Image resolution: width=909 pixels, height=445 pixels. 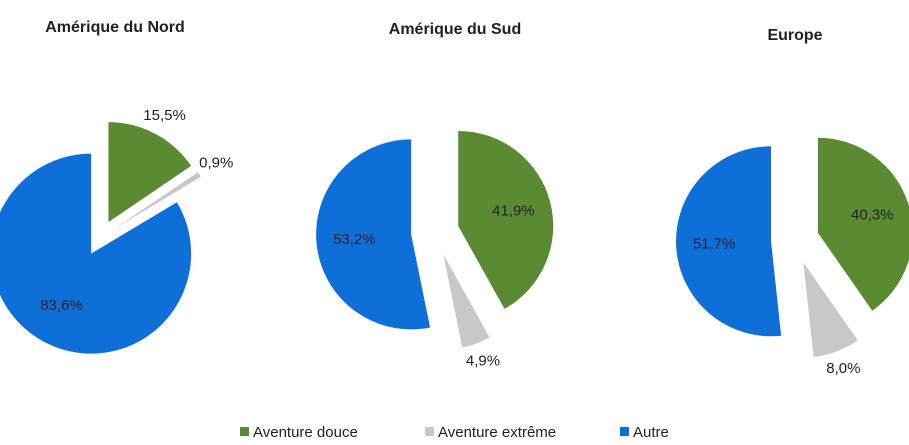 I want to click on chart-title: Amérique du Sud, so click(x=455, y=29).